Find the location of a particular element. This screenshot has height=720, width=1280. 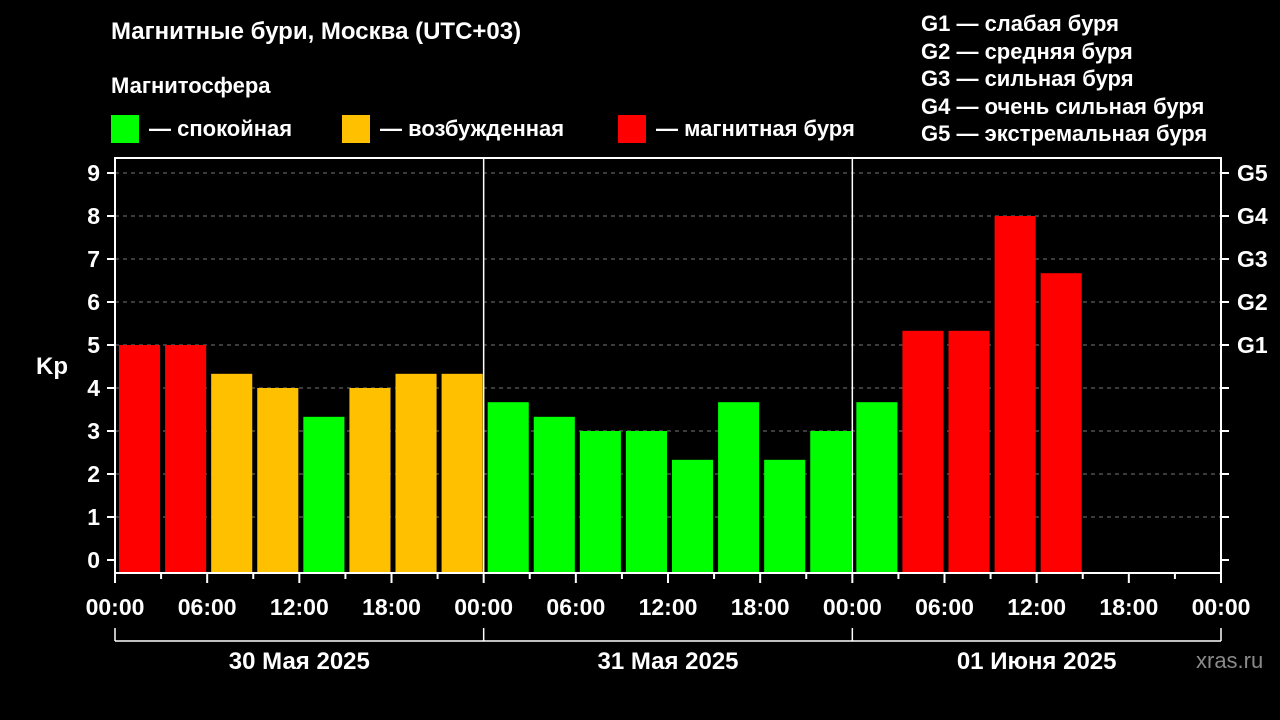

y-tick-label: 9 is located at coordinates (93, 173).